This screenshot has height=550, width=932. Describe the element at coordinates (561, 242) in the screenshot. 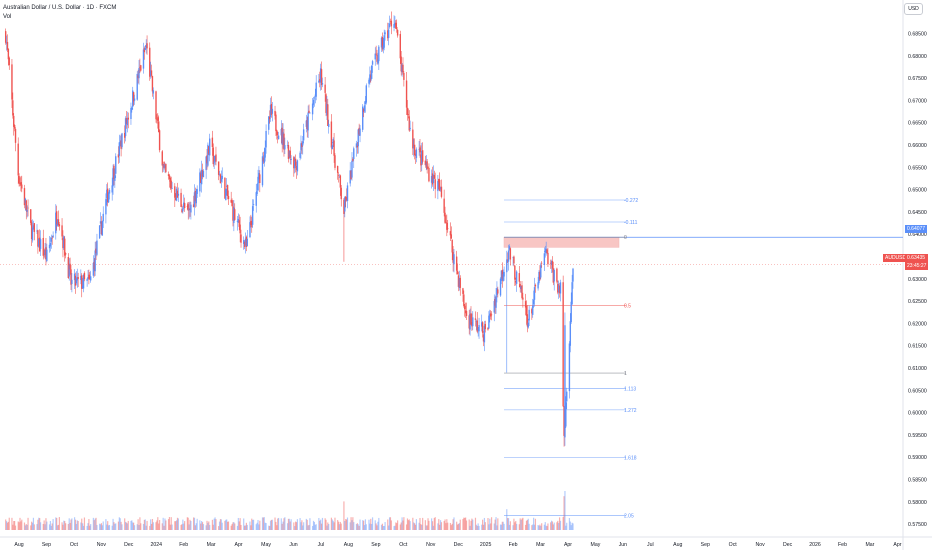

I see `supply-zone` at that location.